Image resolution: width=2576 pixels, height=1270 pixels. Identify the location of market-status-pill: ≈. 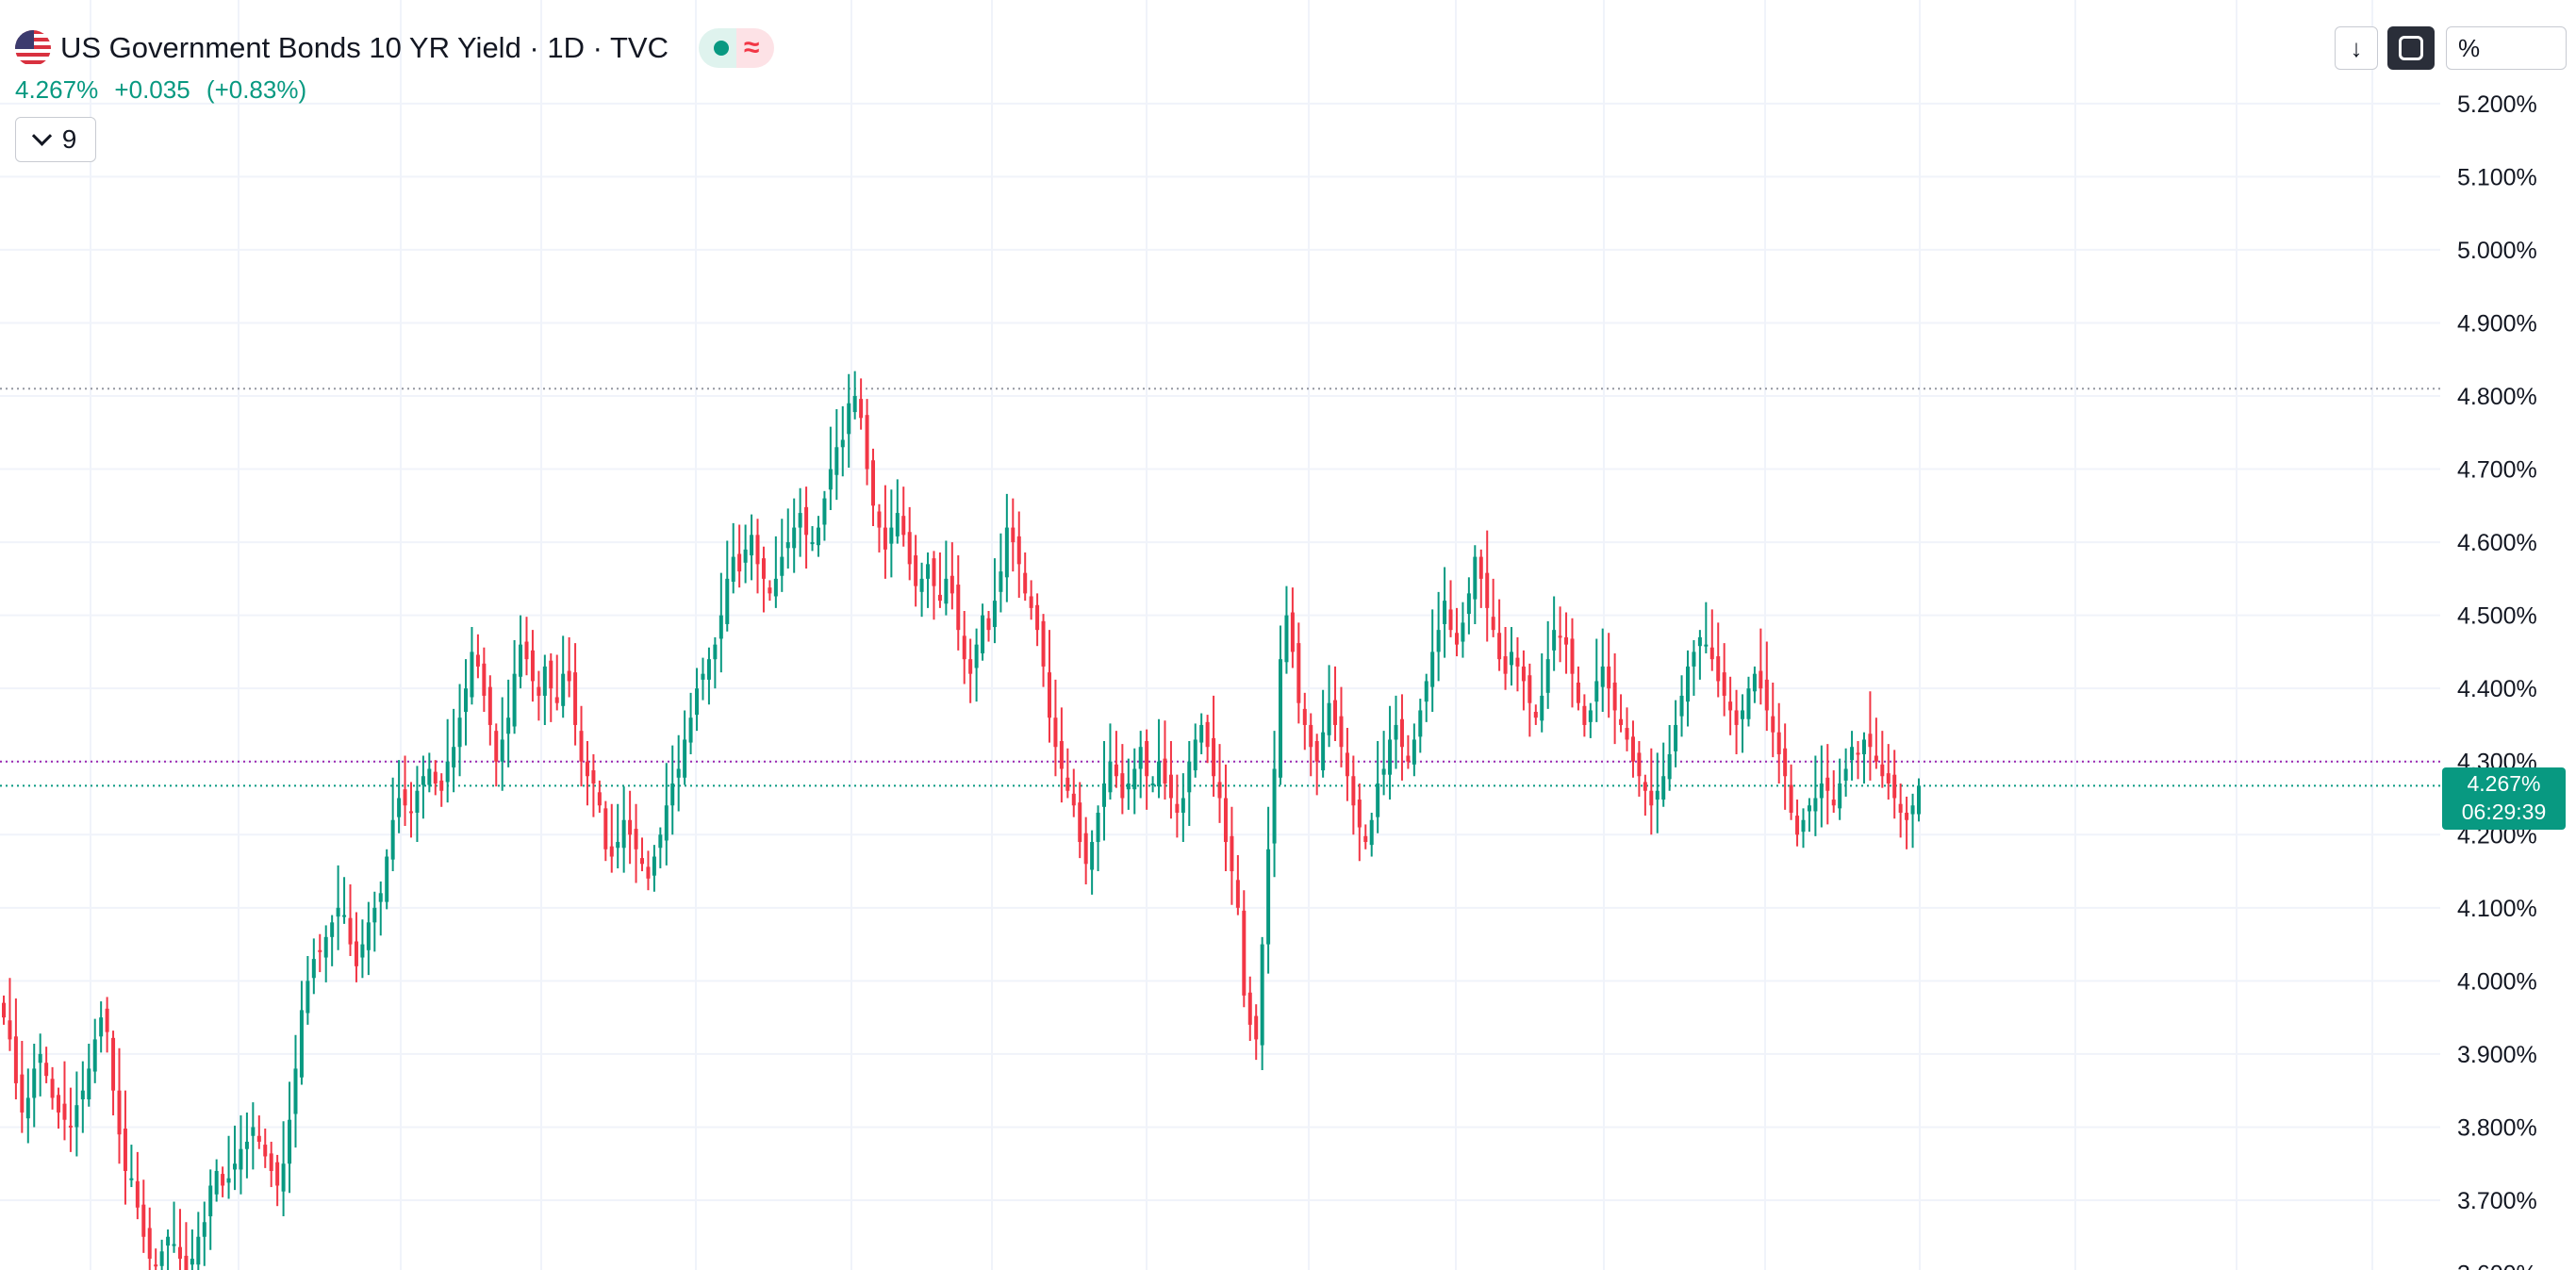
(736, 48).